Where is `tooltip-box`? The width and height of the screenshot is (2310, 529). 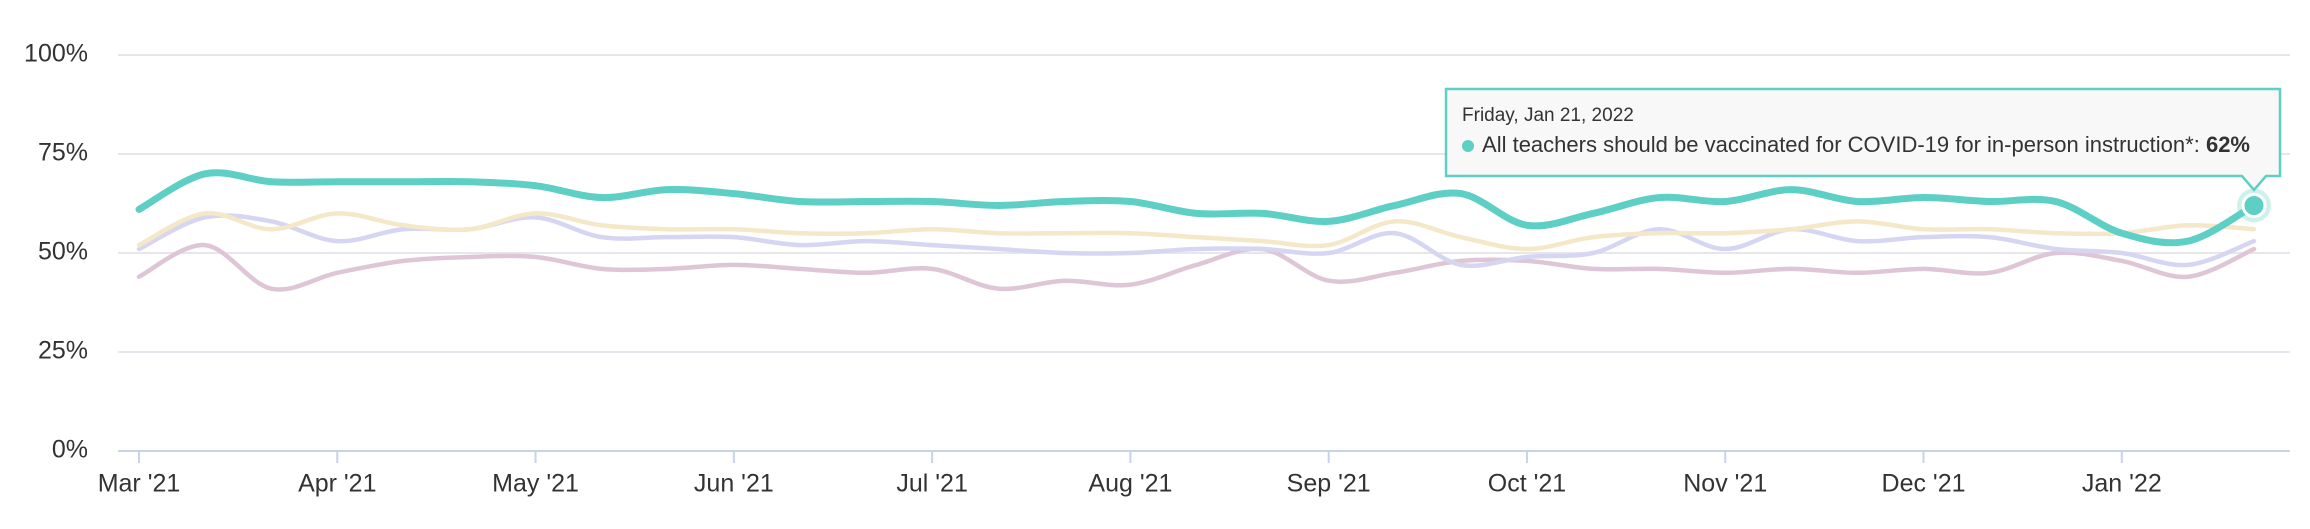
tooltip-box is located at coordinates (1863, 139).